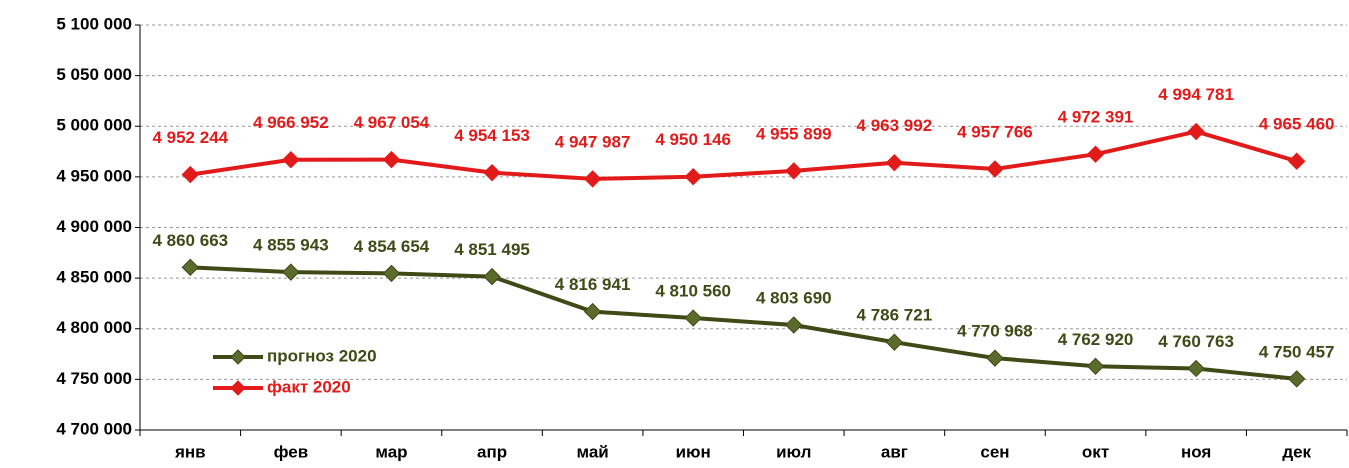 This screenshot has width=1349, height=468. I want to click on y-tick-label: 4 850 000, so click(94, 277).